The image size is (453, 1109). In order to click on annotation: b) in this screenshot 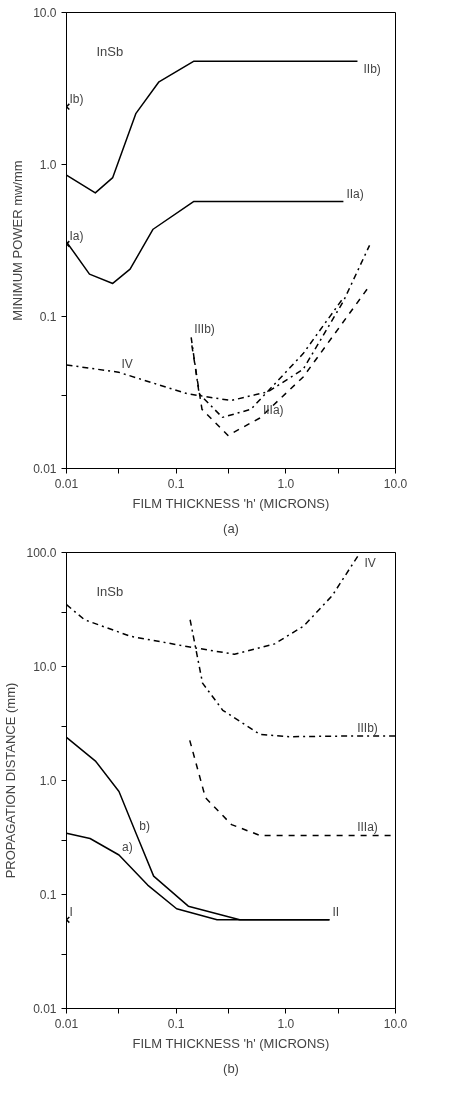, I will do `click(144, 825)`.